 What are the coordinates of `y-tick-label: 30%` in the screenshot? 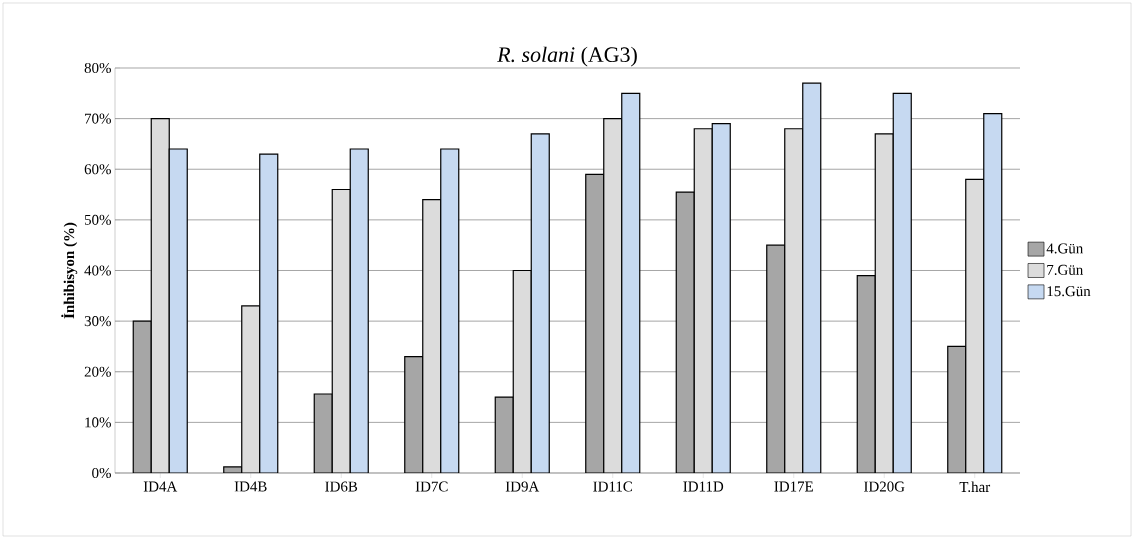 It's located at (97, 321).